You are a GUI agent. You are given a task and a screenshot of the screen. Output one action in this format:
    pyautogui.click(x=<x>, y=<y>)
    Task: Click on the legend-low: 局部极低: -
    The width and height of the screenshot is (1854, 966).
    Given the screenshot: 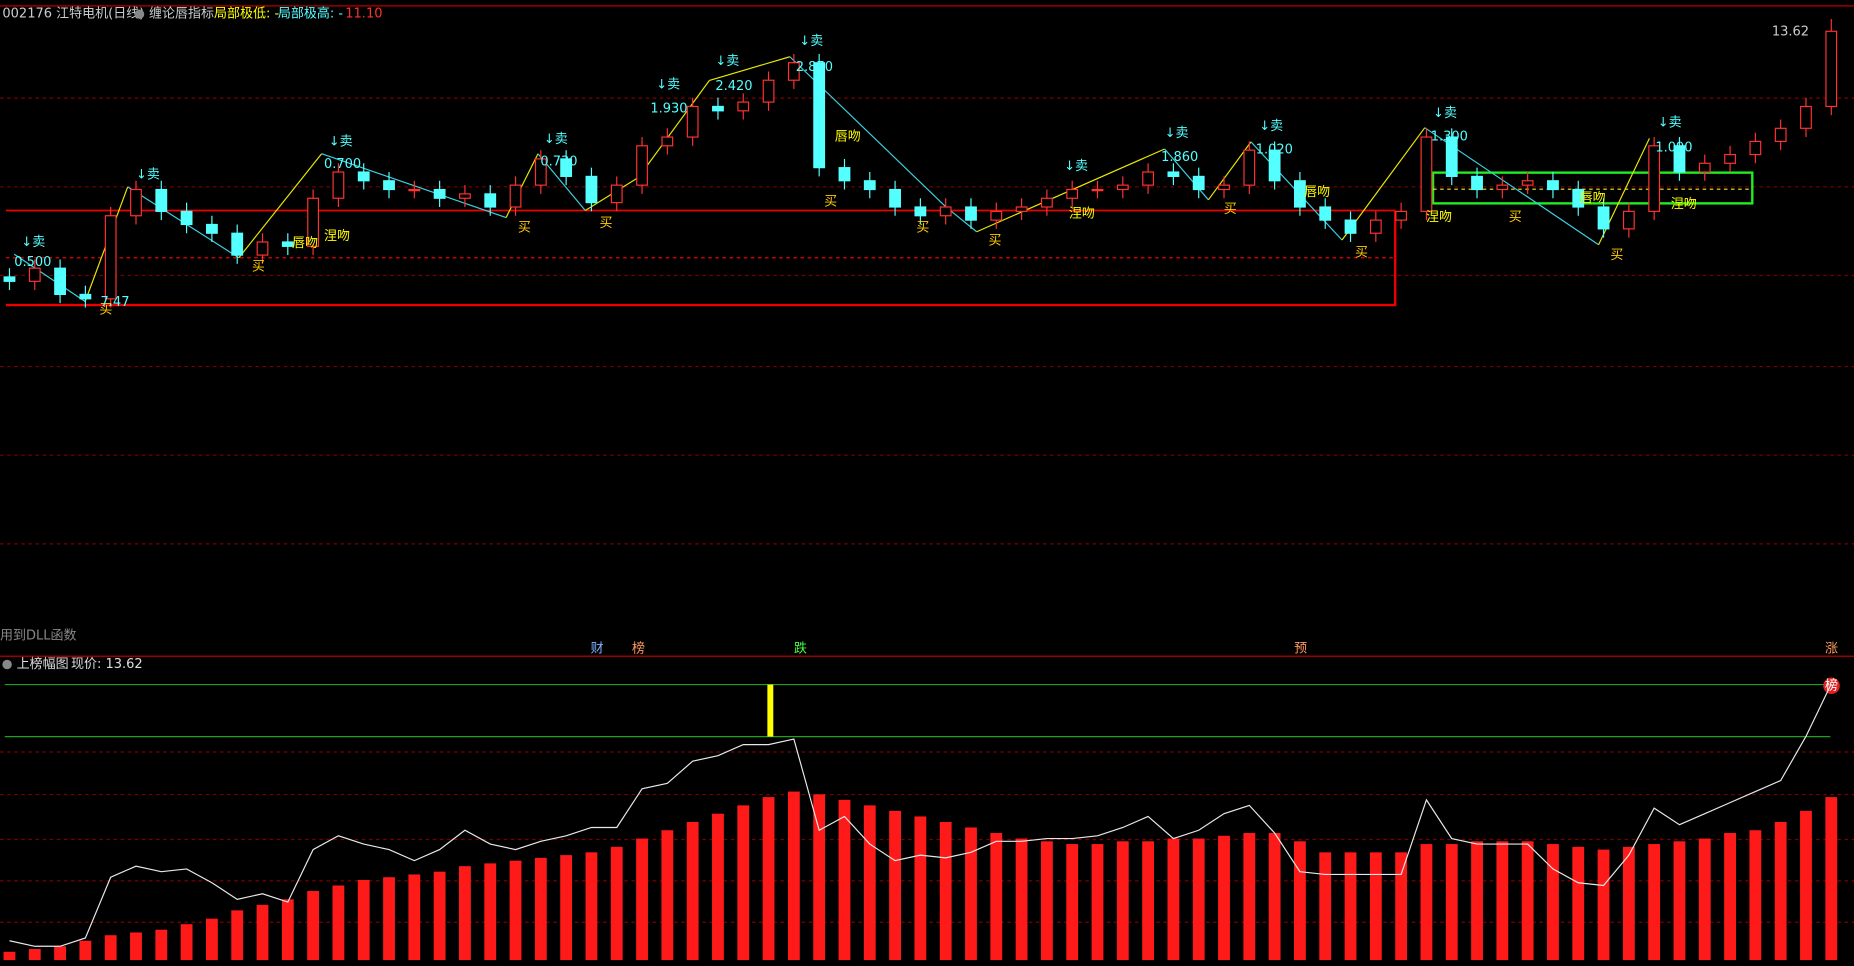 What is the action you would take?
    pyautogui.click(x=247, y=14)
    